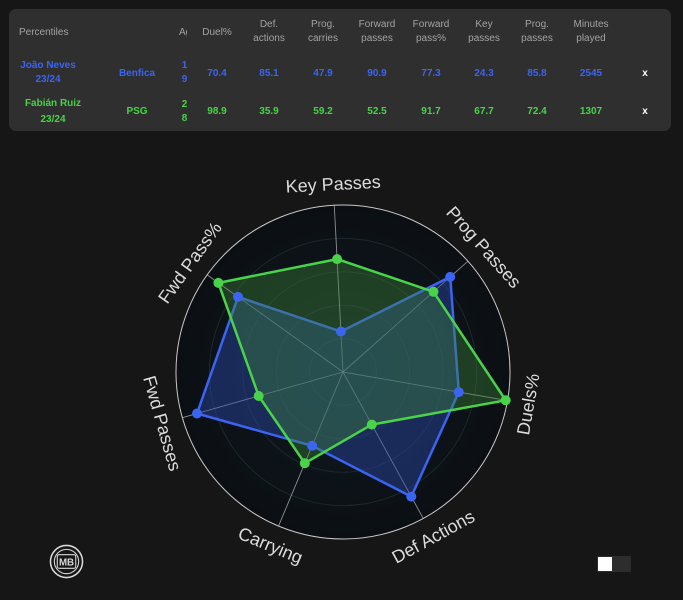 This screenshot has width=683, height=600. Describe the element at coordinates (269, 111) in the screenshot. I see `player-def-actions: 35.9` at that location.